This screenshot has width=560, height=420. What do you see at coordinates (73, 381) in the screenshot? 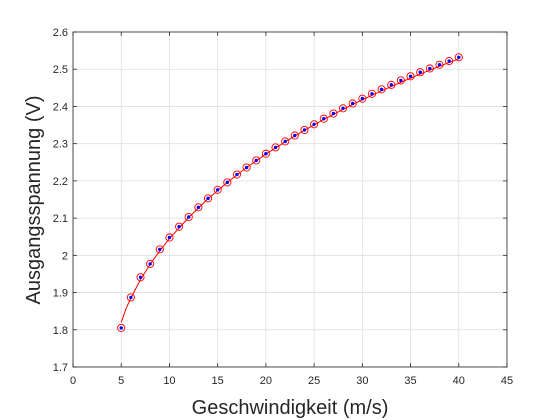
I see `x-tick-label: 0` at bounding box center [73, 381].